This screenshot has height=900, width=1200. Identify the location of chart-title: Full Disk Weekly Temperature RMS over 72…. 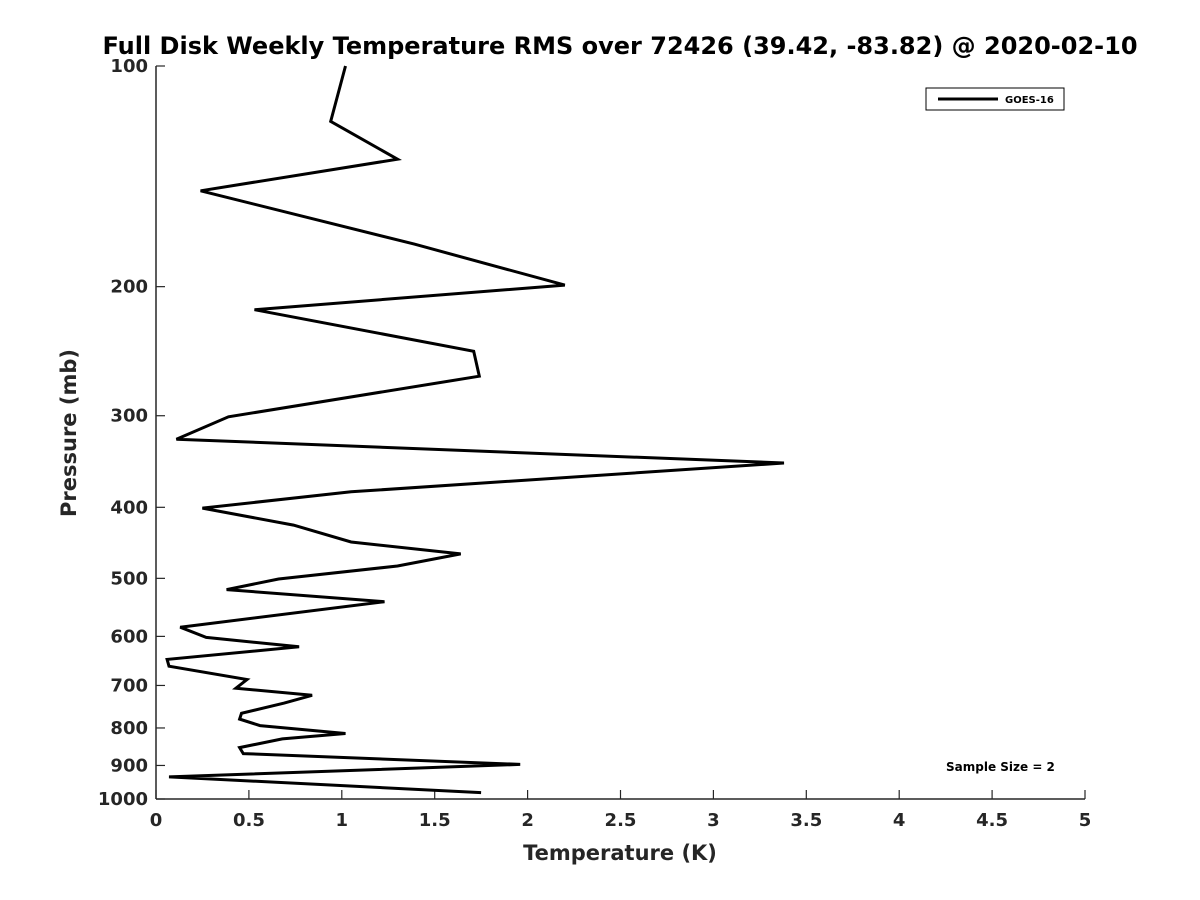
(619, 46).